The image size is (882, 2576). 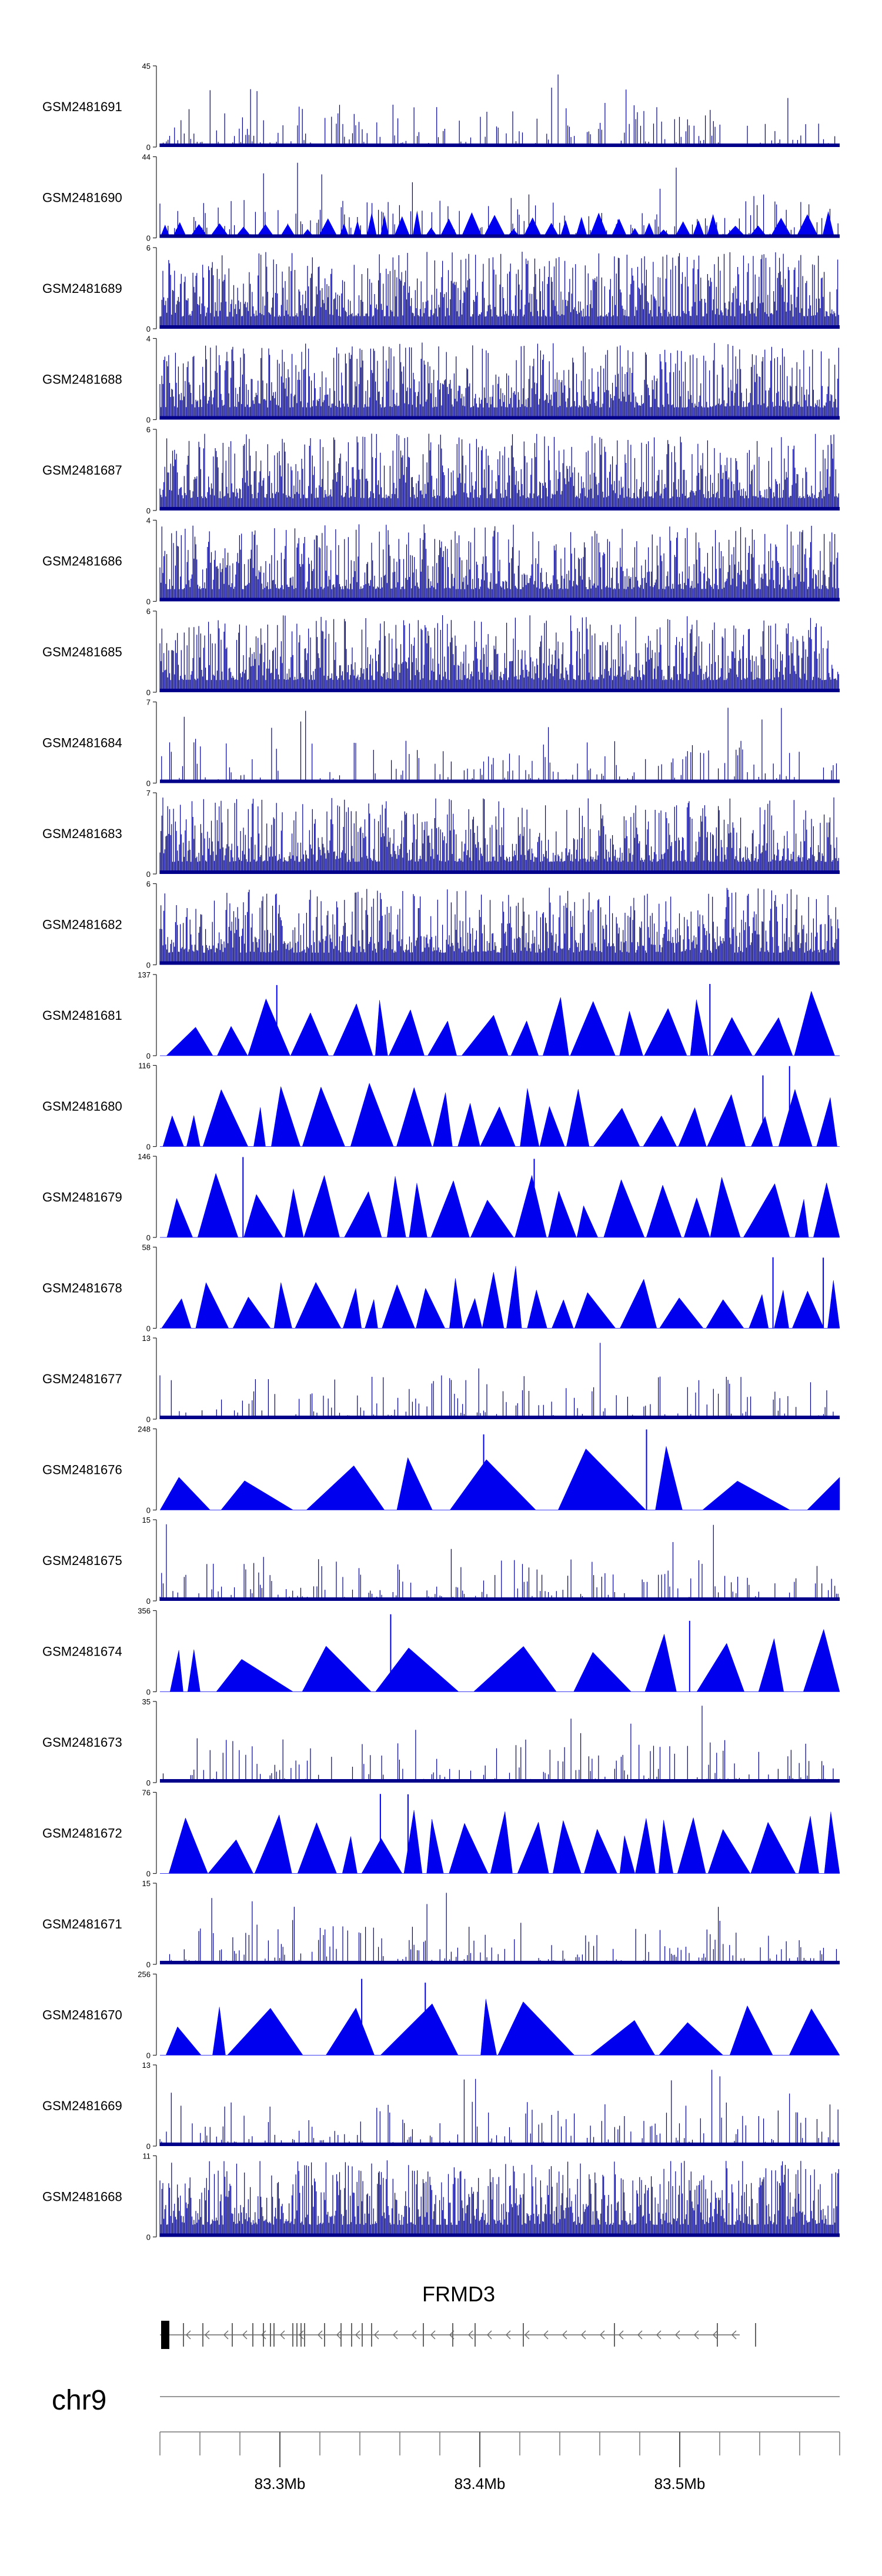 I want to click on track-label: GSM2481682, so click(x=82, y=924).